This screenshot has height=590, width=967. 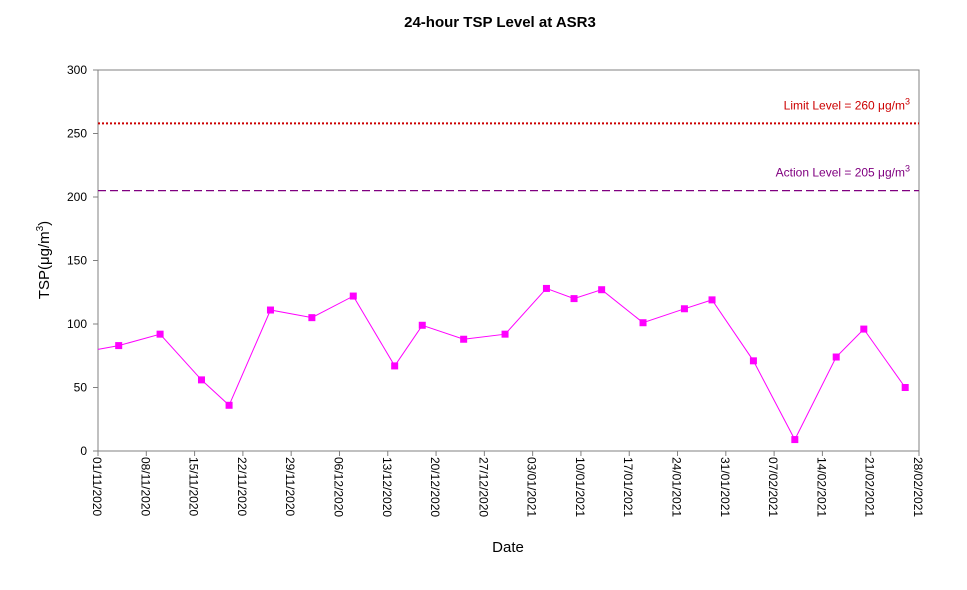 What do you see at coordinates (918, 487) in the screenshot?
I see `x-tick-label: 28/02/2021` at bounding box center [918, 487].